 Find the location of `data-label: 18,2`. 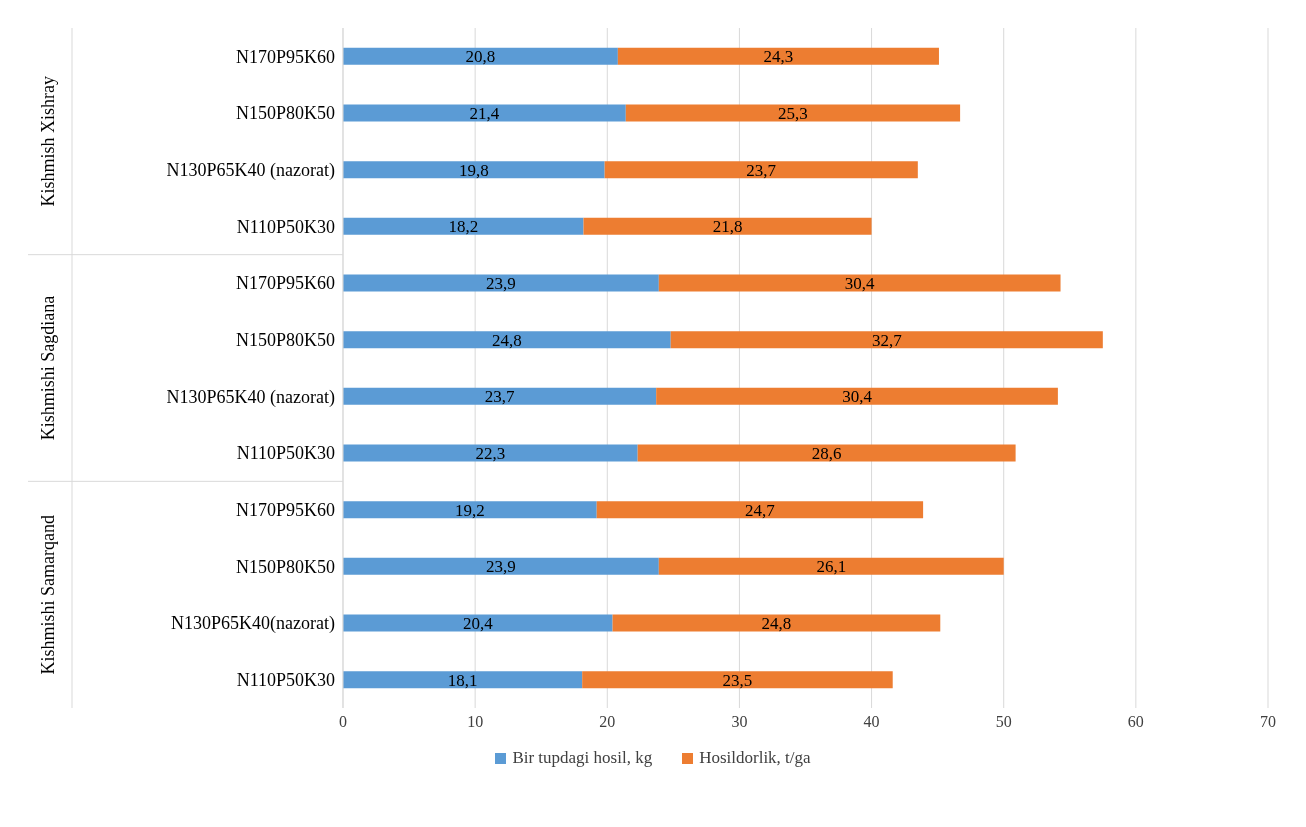

data-label: 18,2 is located at coordinates (463, 227).